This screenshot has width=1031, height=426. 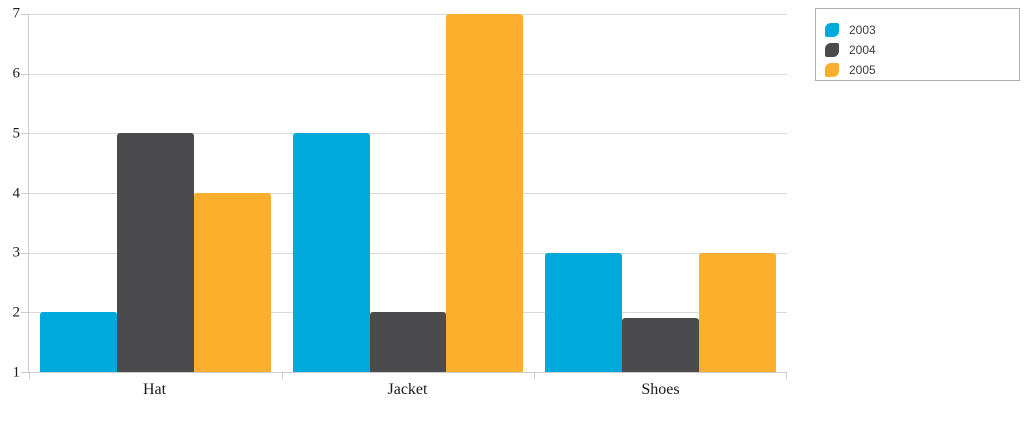 I want to click on y-axis-label: 1, so click(x=16, y=372).